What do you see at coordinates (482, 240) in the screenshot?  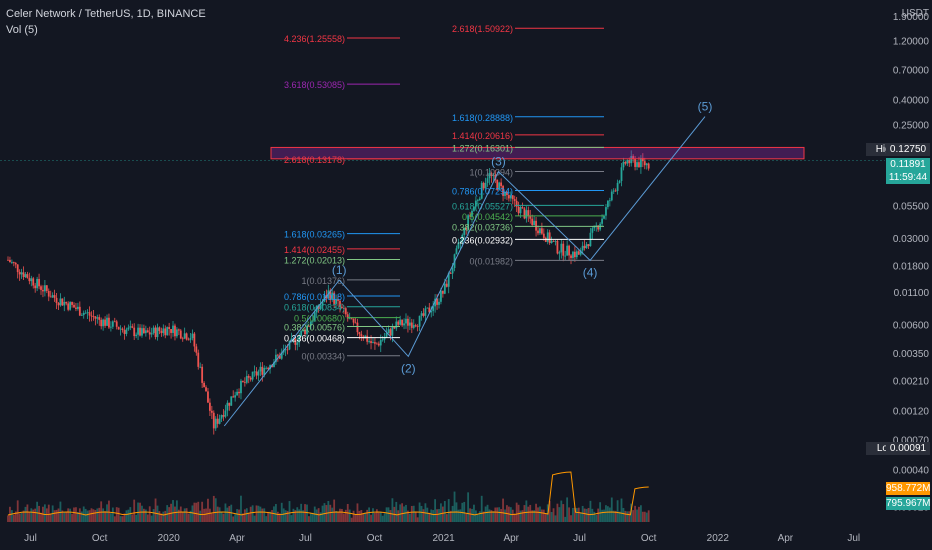 I see `fib-level-label: 0.236(0.02932)` at bounding box center [482, 240].